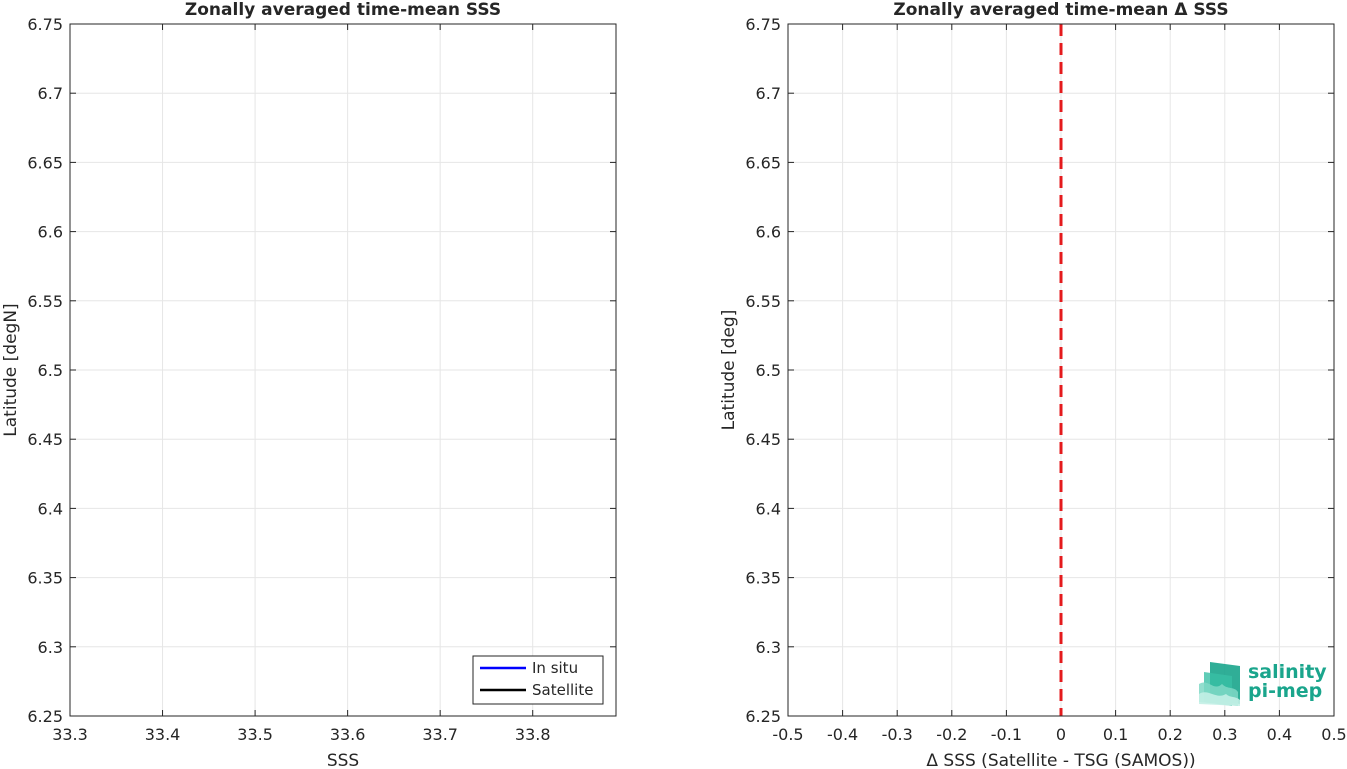 Image resolution: width=1347 pixels, height=769 pixels. I want to click on right-y-tick-label: 6.3, so click(768, 647).